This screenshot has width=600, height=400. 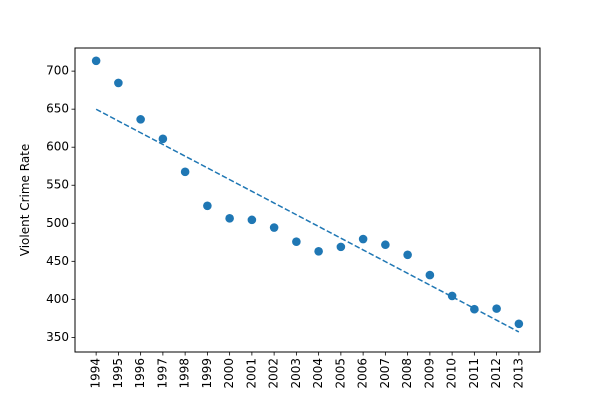 What do you see at coordinates (57, 223) in the screenshot?
I see `y-tick-label: 500` at bounding box center [57, 223].